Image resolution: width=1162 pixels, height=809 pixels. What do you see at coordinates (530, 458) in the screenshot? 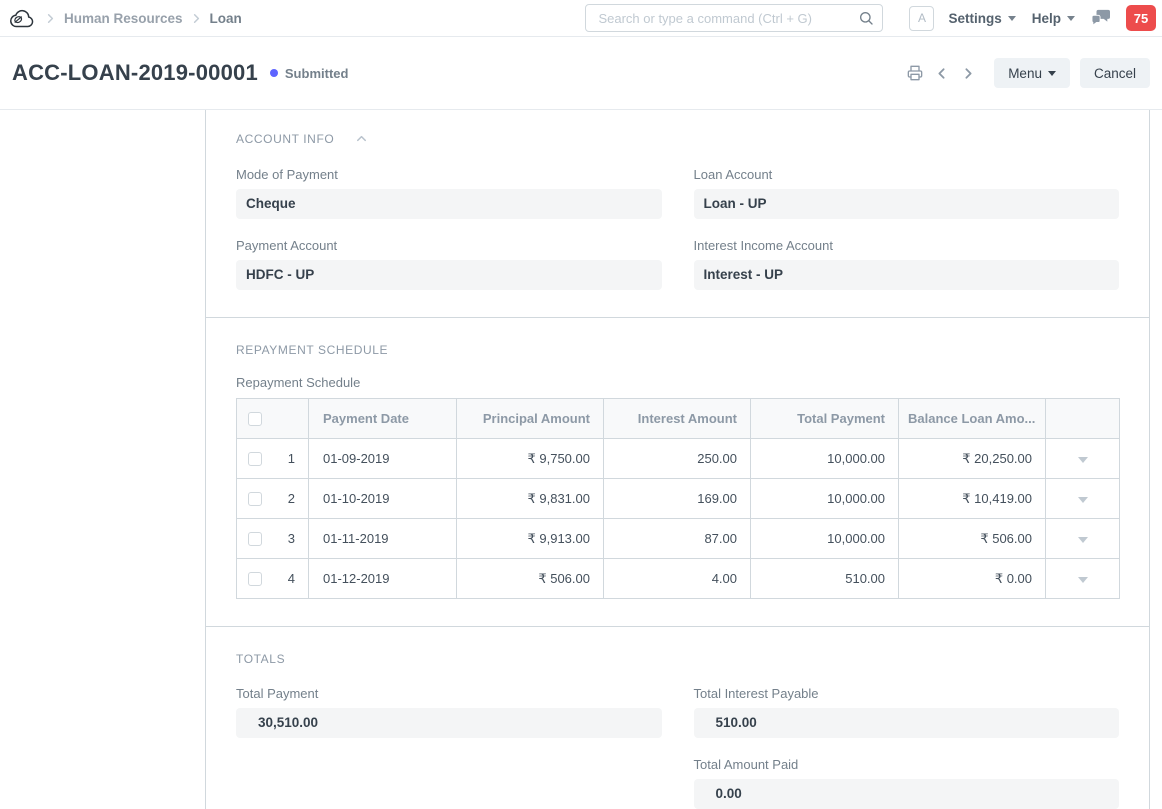
I see `cell-principal-amount: ₹ 9,750.00` at bounding box center [530, 458].